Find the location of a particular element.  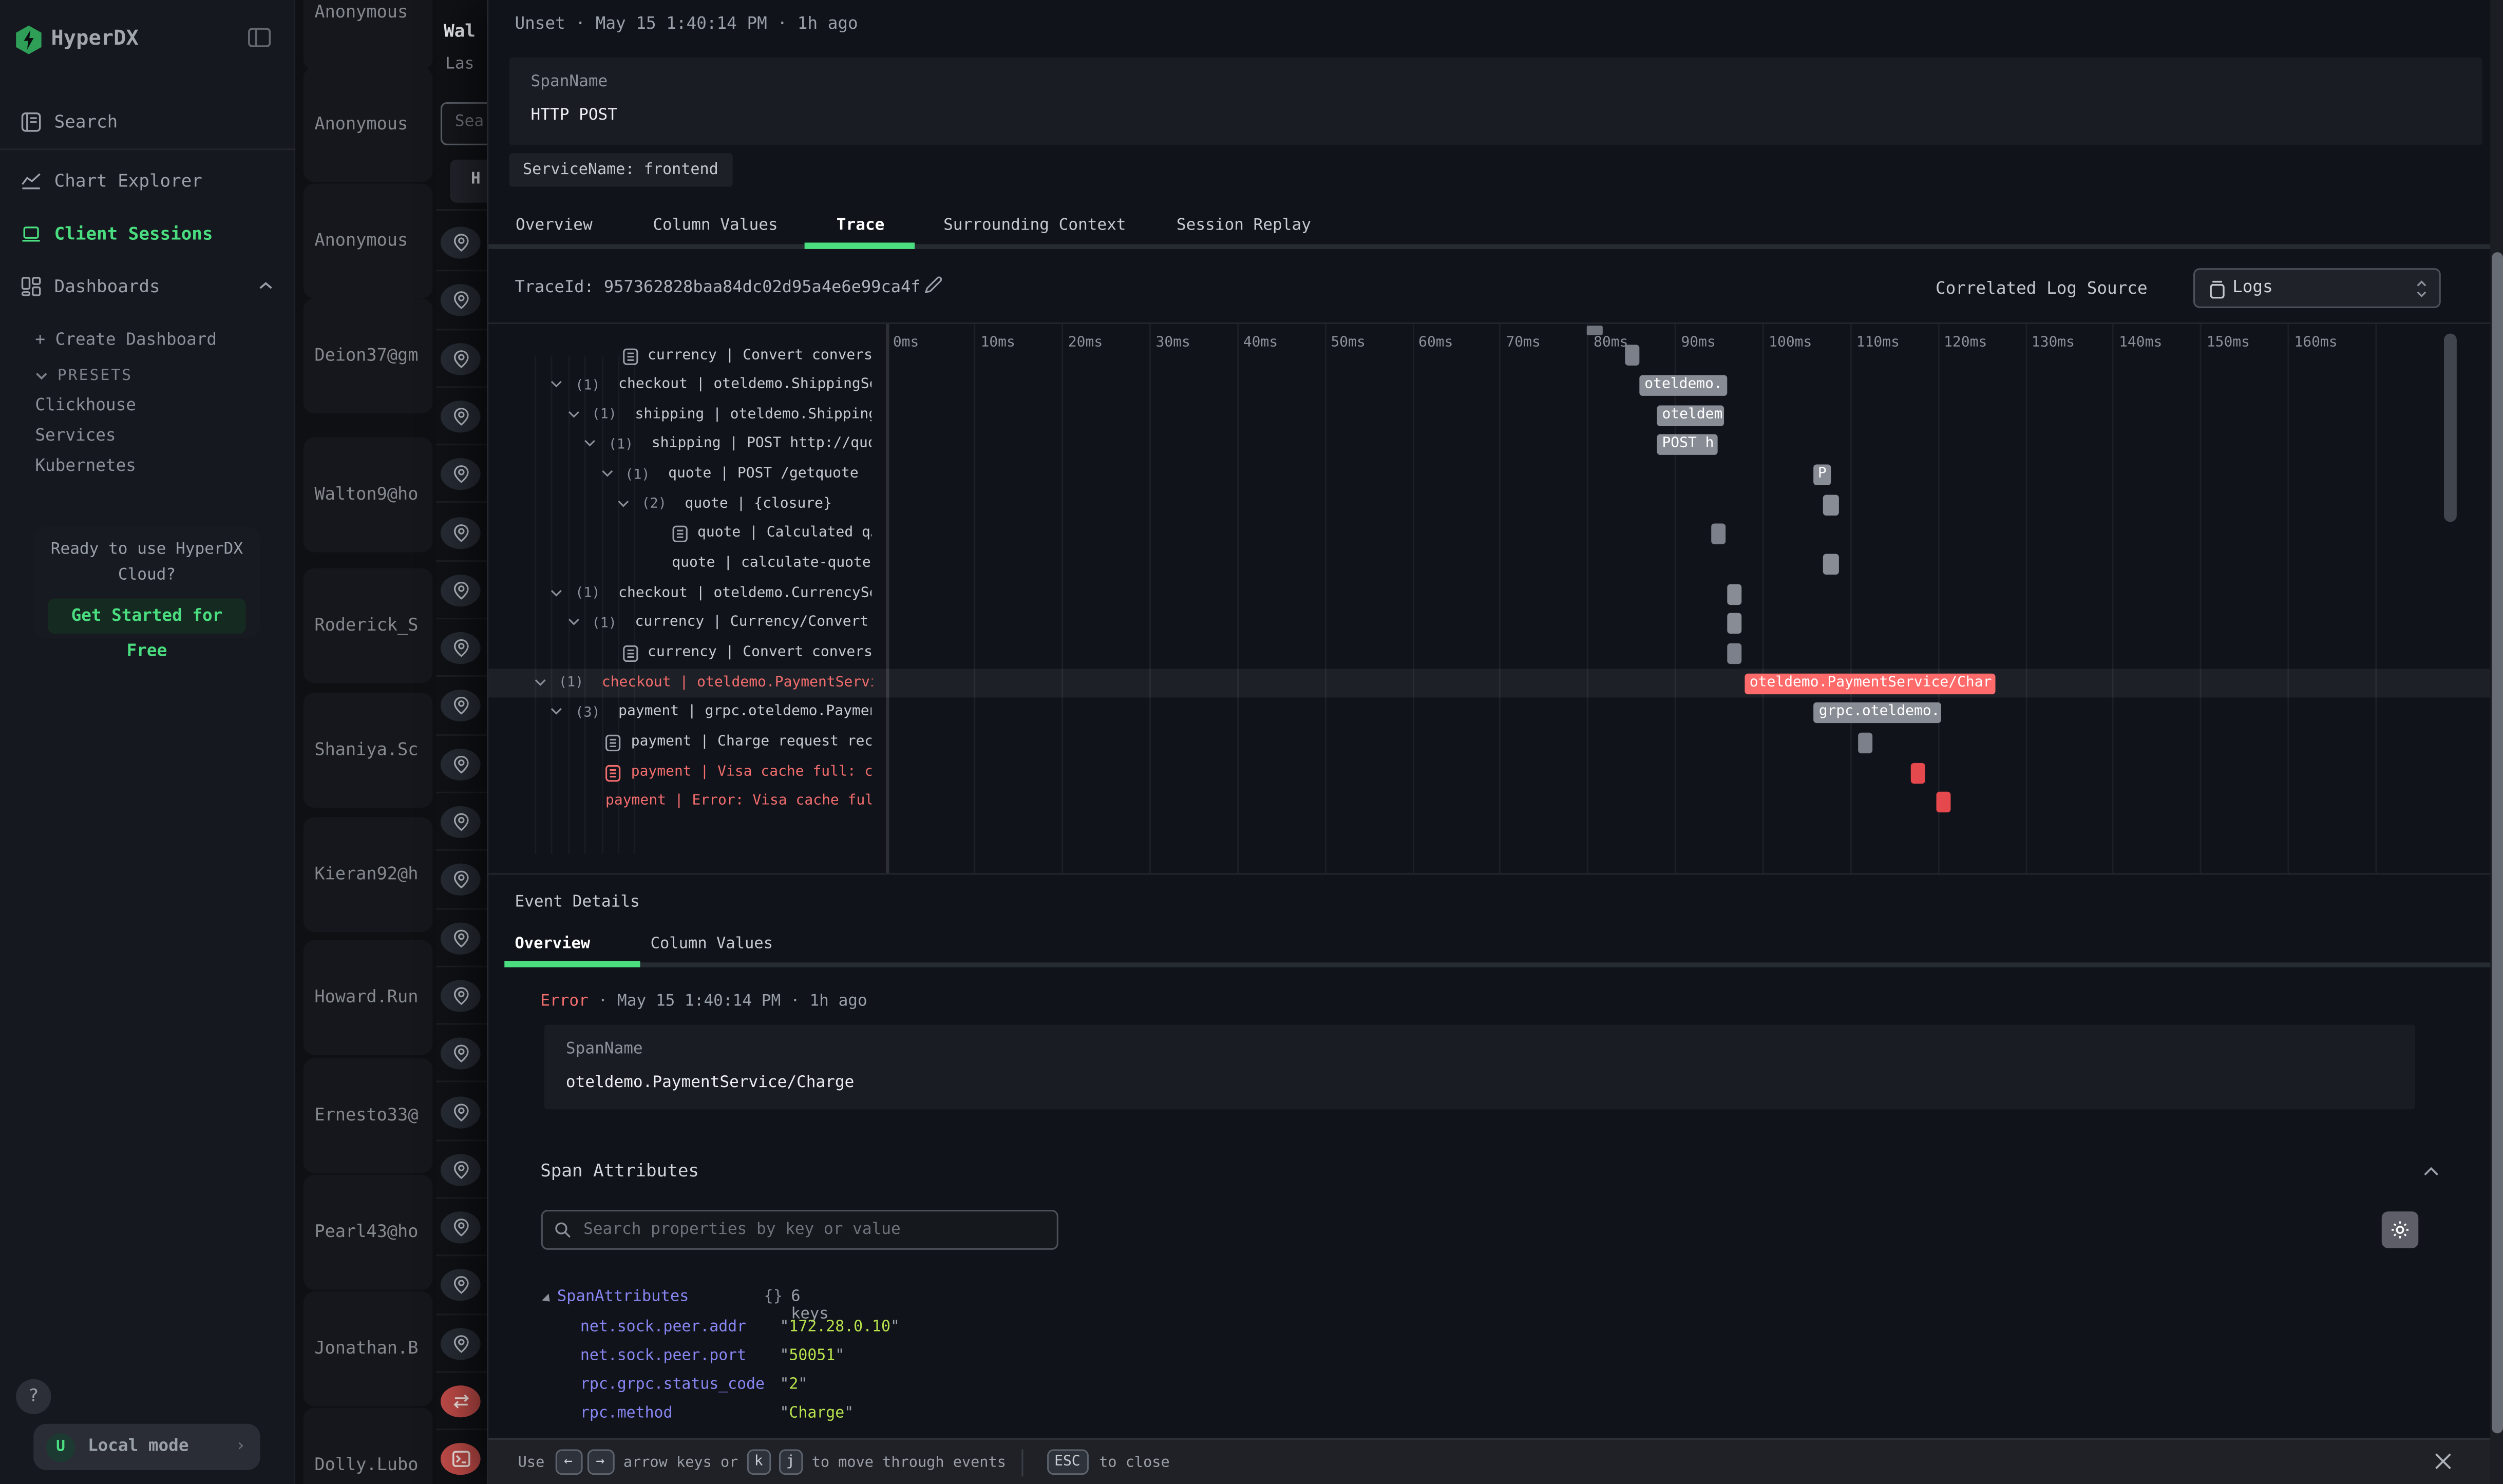

sidebar-collapse-icon is located at coordinates (260, 37).